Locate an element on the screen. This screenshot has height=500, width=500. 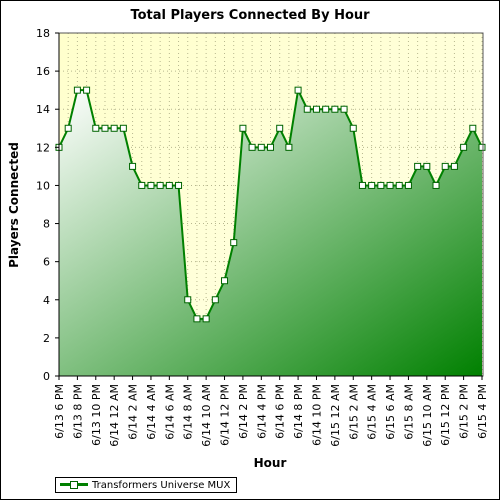
y-tick-label: 0 is located at coordinates (46, 376).